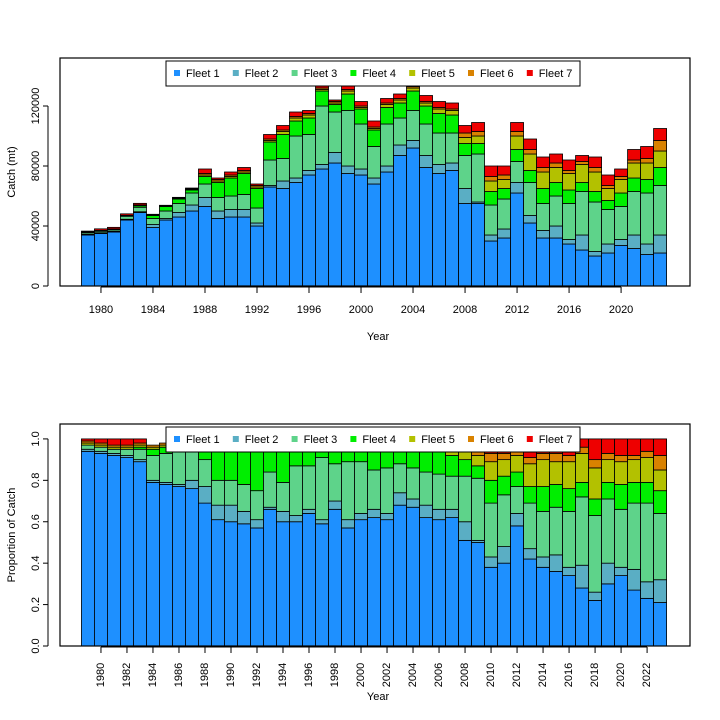 The height and width of the screenshot is (720, 720). I want to click on legend-label: Fleet 2, so click(262, 74).